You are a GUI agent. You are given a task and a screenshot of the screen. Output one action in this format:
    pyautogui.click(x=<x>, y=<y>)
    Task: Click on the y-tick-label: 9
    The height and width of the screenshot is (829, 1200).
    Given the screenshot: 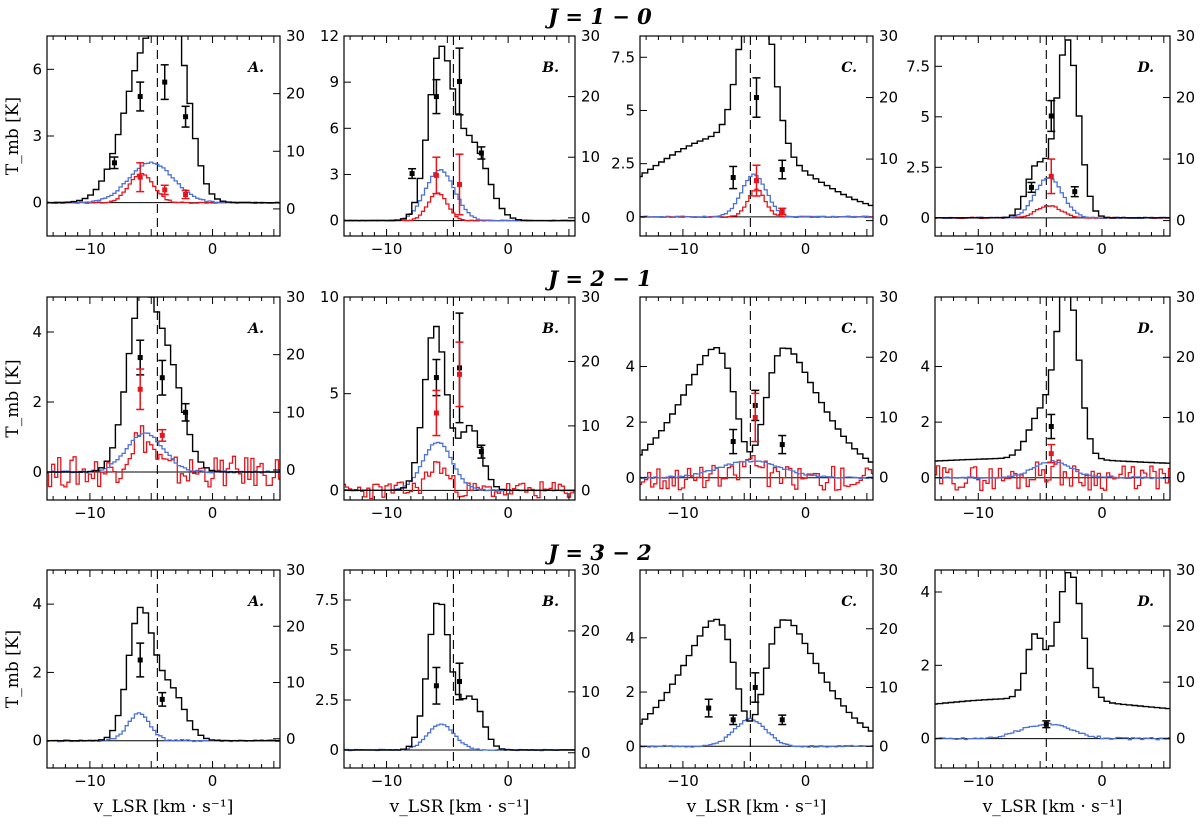 What is the action you would take?
    pyautogui.click(x=334, y=82)
    